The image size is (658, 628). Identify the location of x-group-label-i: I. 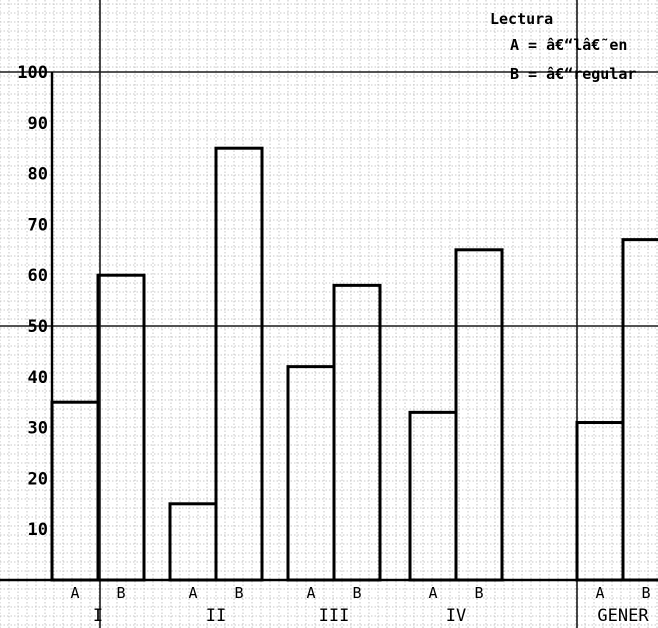
(98, 616).